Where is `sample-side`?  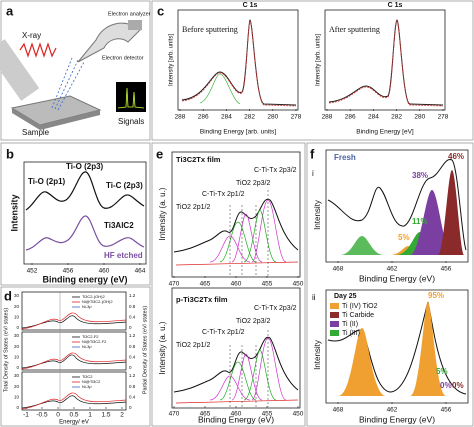 sample-side is located at coordinates (56, 119).